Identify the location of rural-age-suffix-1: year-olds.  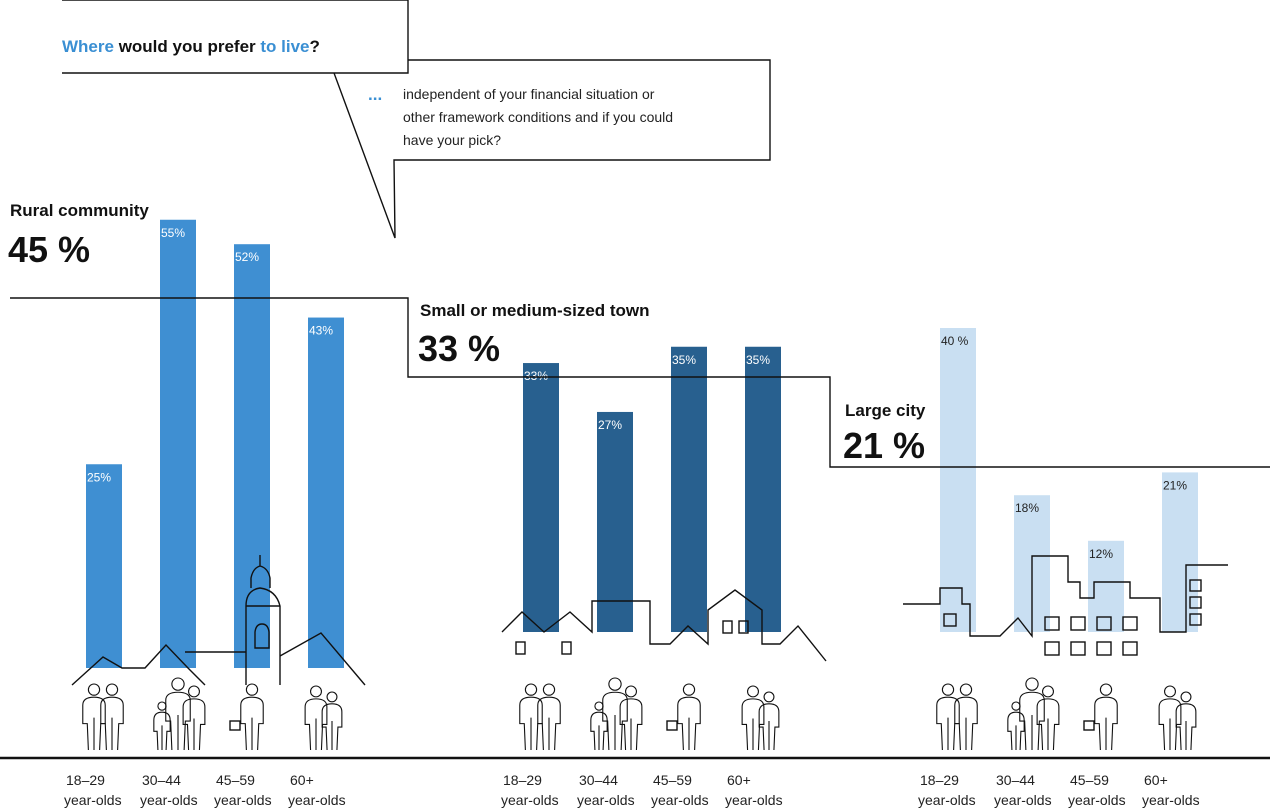
(93, 800).